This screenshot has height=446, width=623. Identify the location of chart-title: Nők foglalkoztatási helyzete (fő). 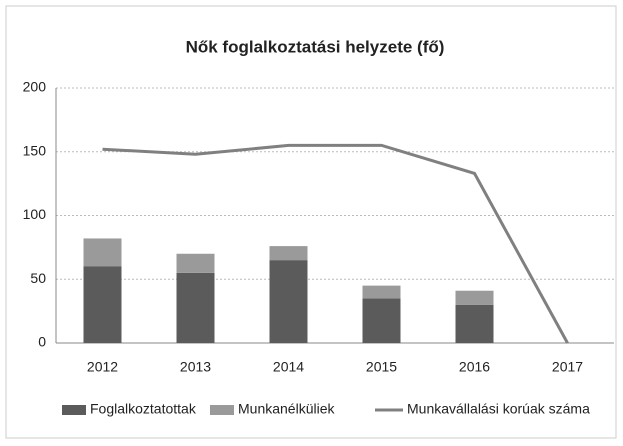
(315, 46).